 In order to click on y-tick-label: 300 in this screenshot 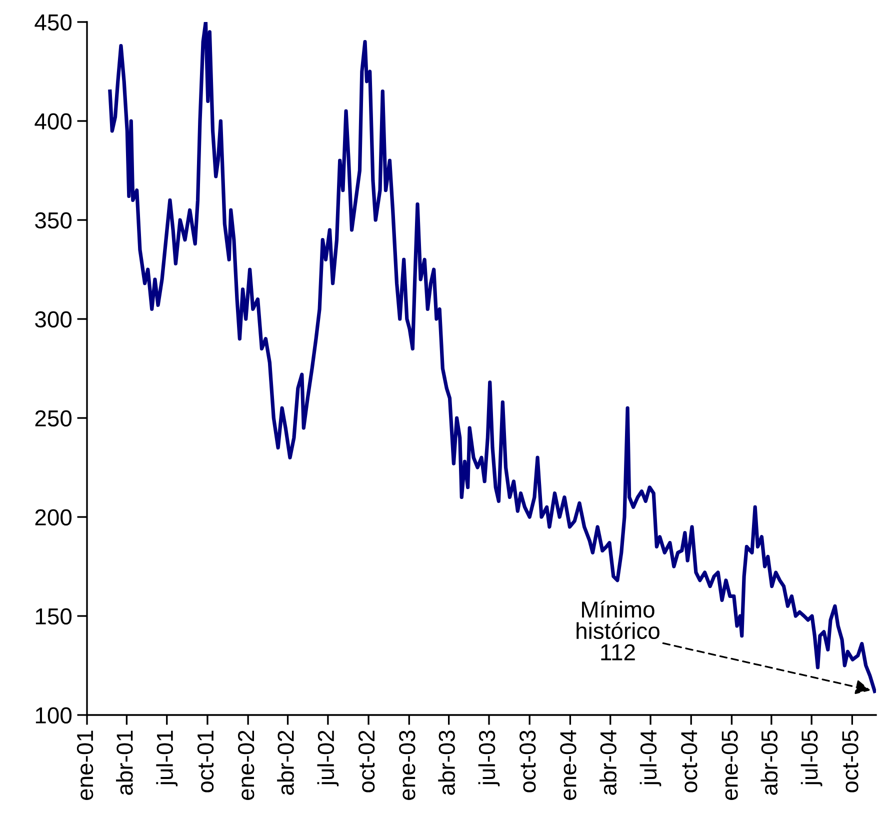, I will do `click(53, 319)`.